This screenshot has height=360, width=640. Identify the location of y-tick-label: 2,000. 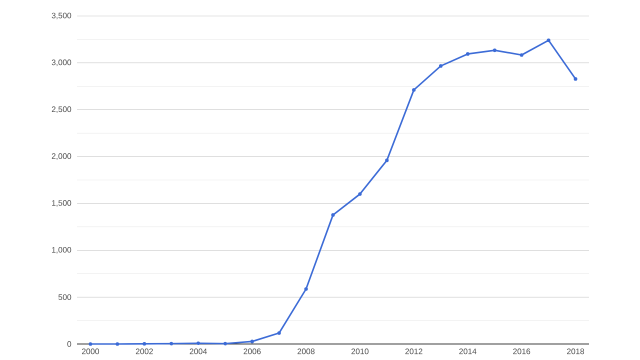
(62, 156).